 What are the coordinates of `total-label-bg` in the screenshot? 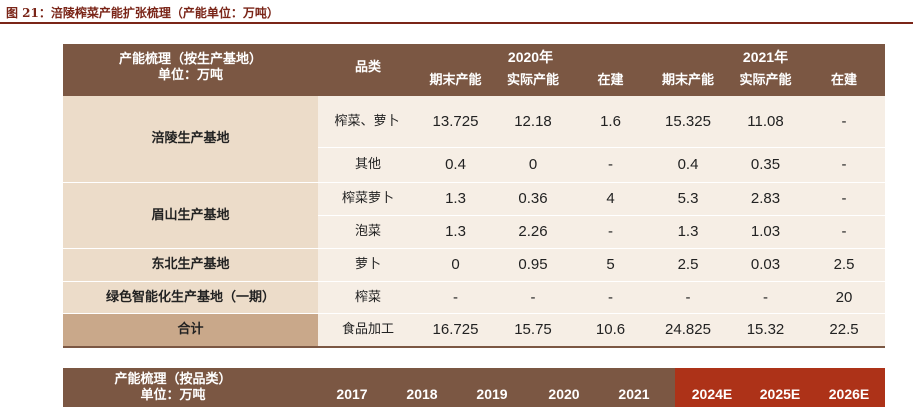 It's located at (190, 330).